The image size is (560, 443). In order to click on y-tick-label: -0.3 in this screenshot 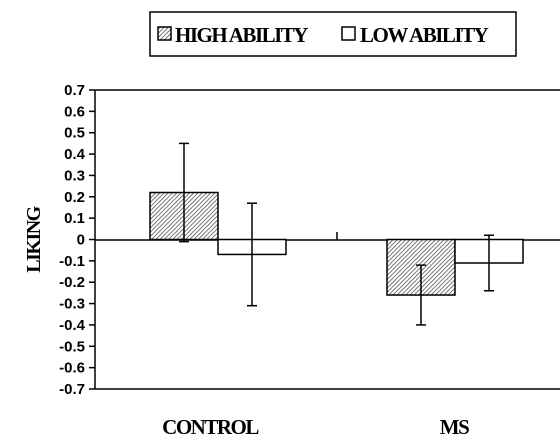, I will do `click(72, 304)`.